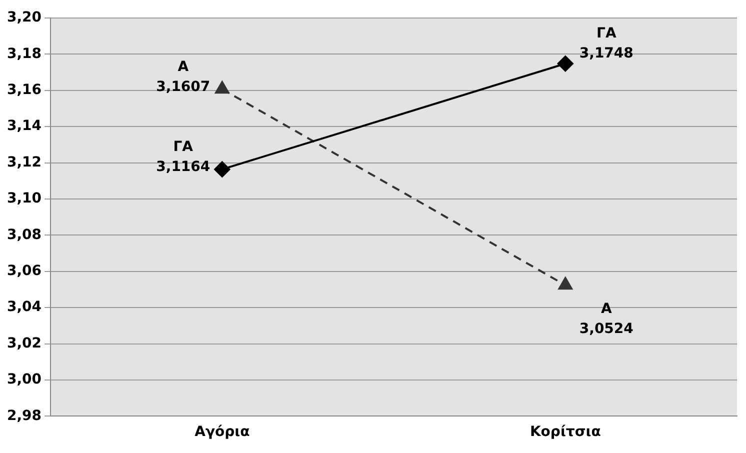 The width and height of the screenshot is (746, 453). Describe the element at coordinates (24, 126) in the screenshot. I see `y-tick-label: 3,14` at that location.